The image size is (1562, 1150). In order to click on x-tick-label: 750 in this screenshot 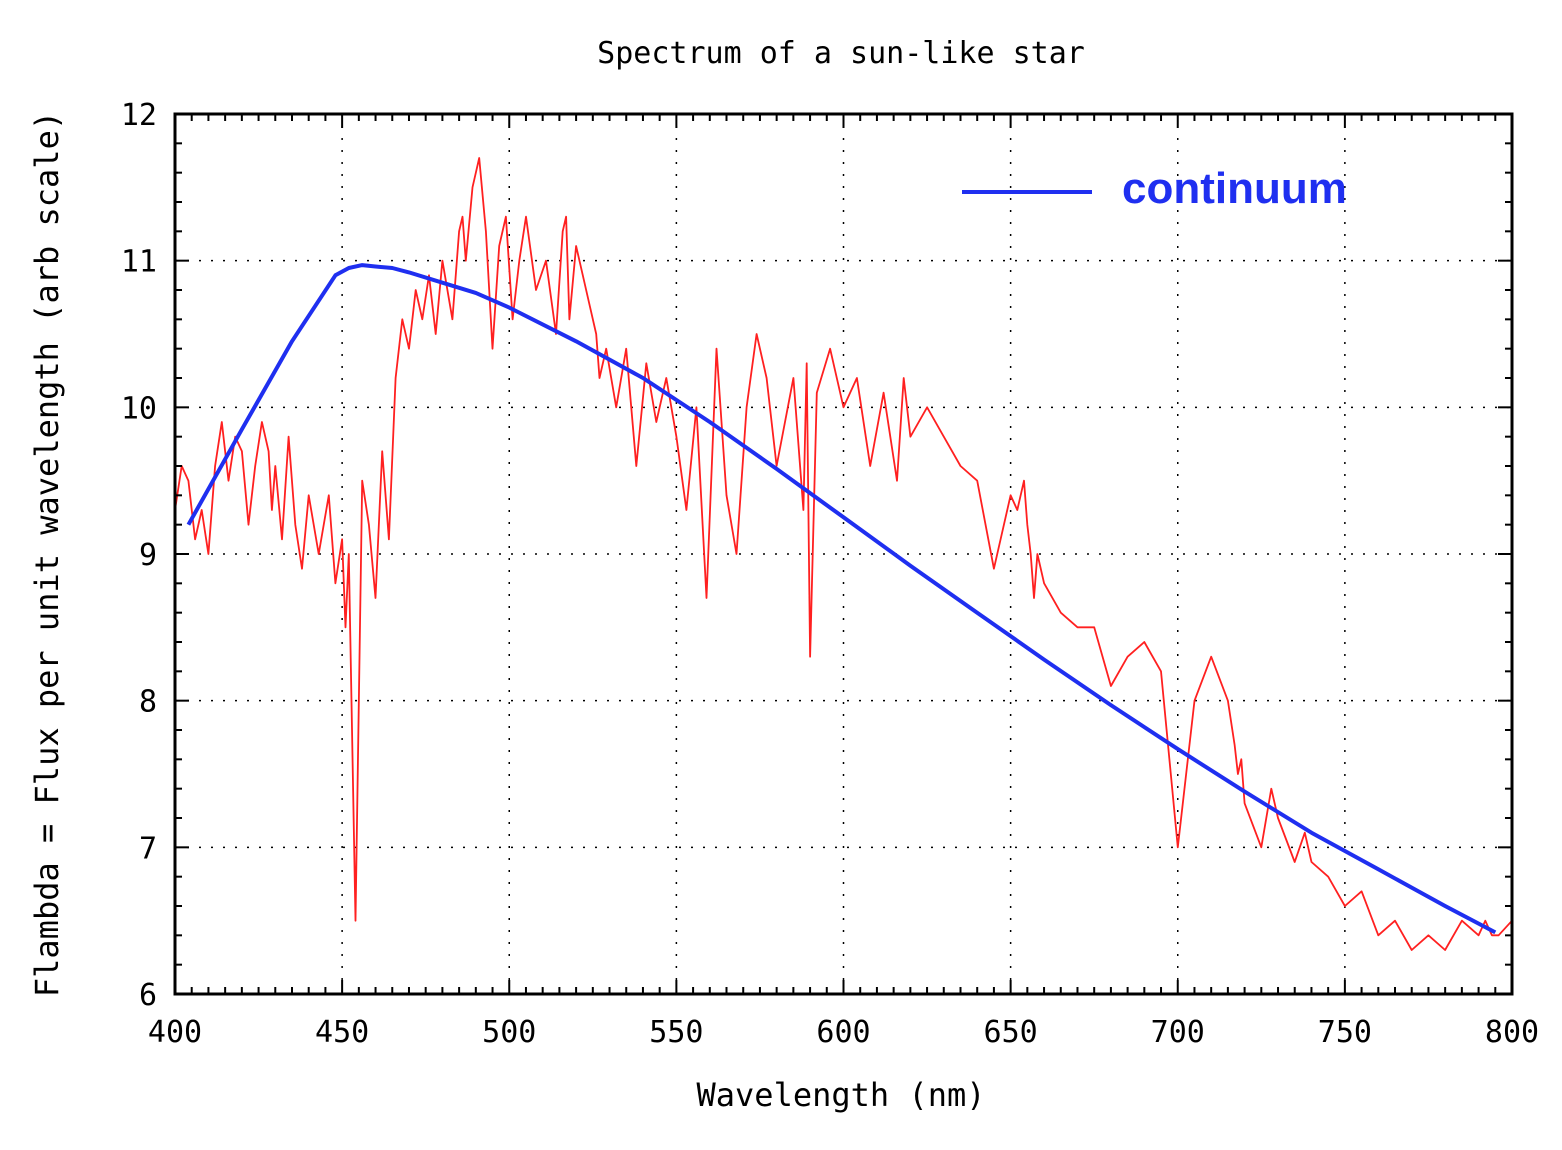, I will do `click(1345, 1032)`.